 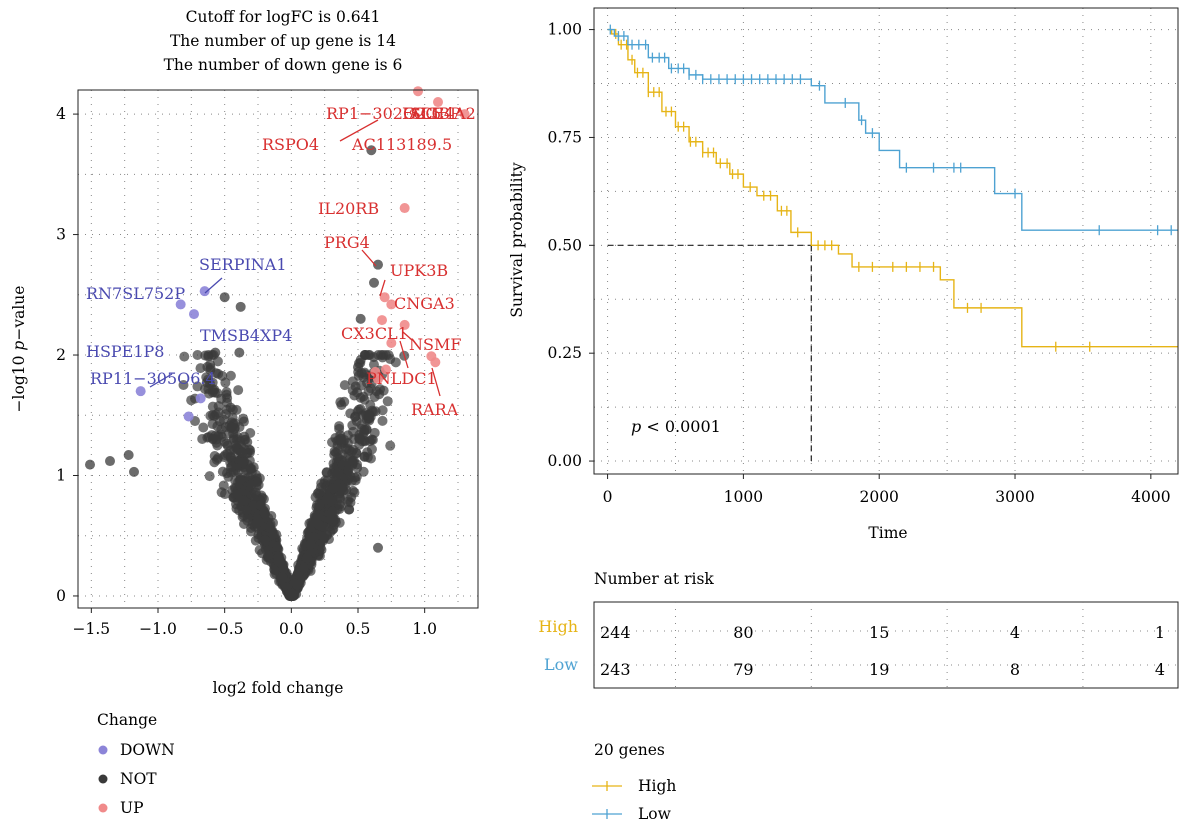 I want to click on legend-high-label: High, so click(x=657, y=786).